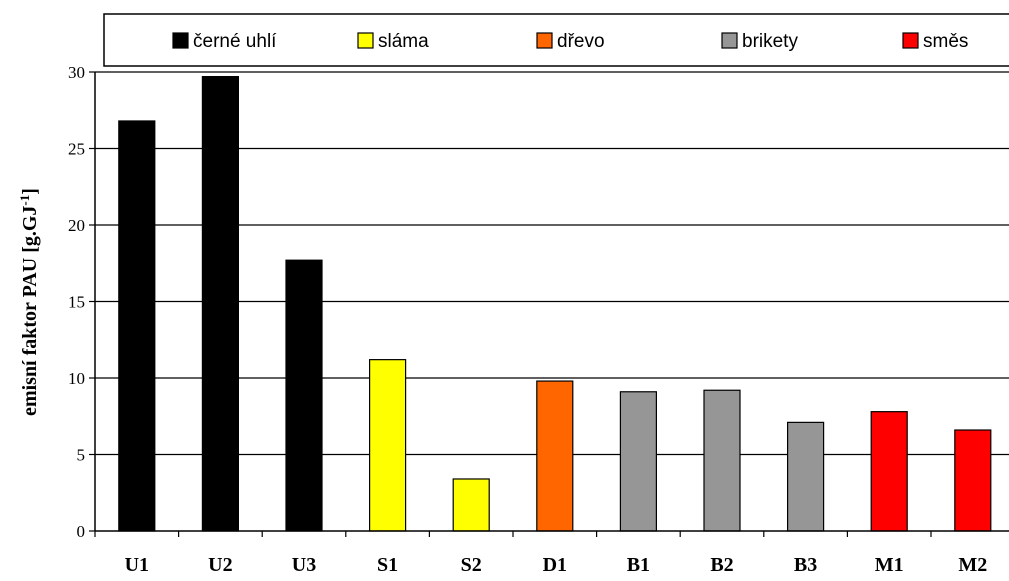 This screenshot has width=1009, height=581. Describe the element at coordinates (729, 40) in the screenshot. I see `legend-swatch-brikety` at that location.